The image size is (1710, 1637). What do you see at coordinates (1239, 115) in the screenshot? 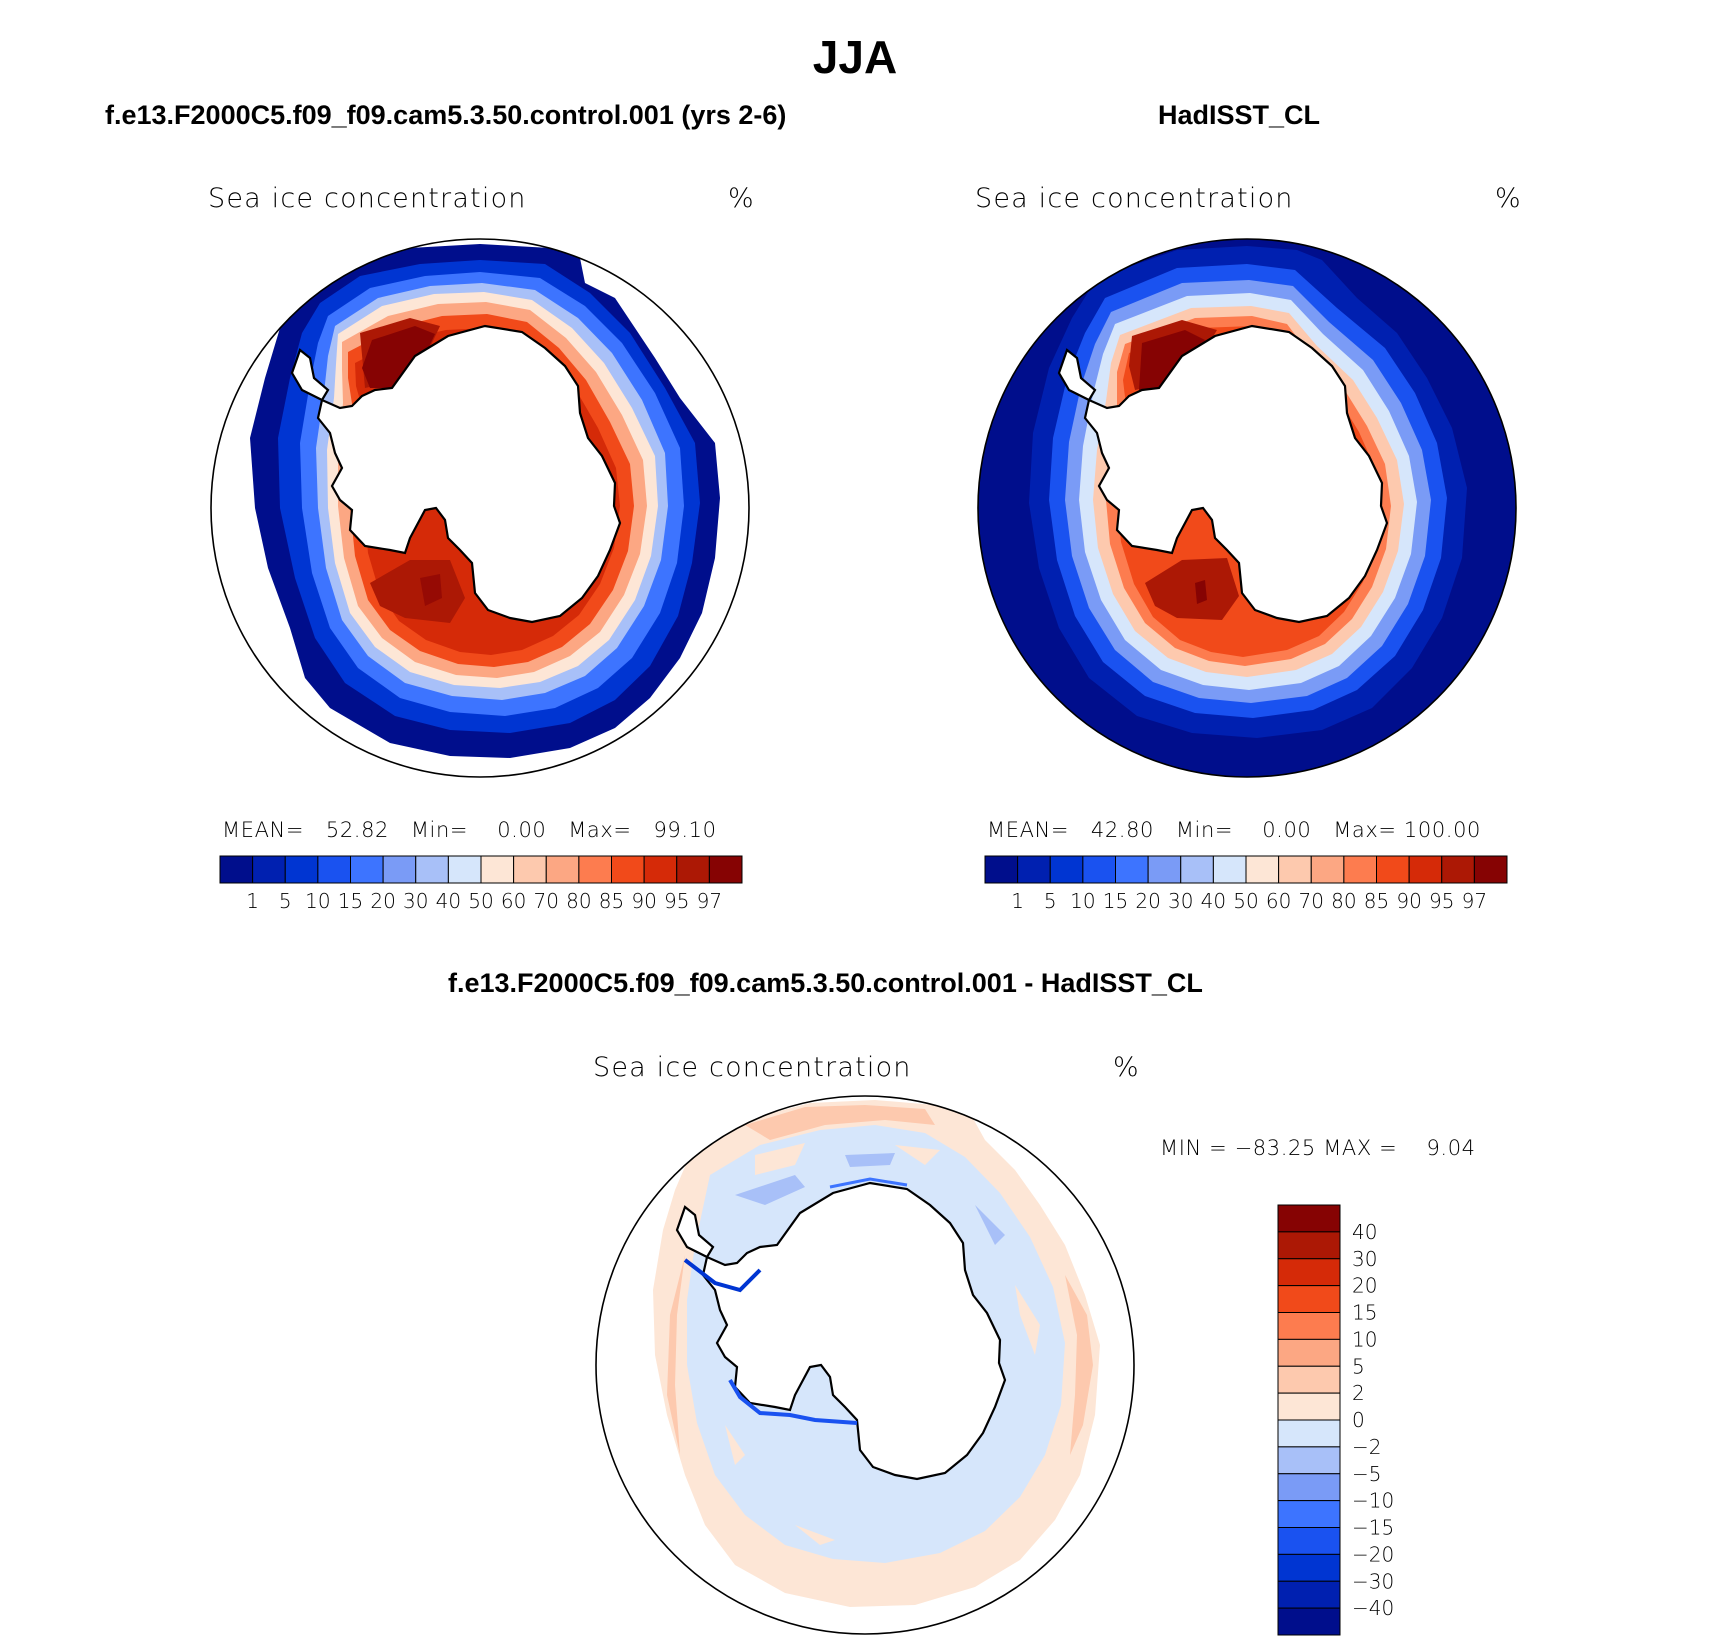
I see `panel2-title: HadISST_CL` at bounding box center [1239, 115].